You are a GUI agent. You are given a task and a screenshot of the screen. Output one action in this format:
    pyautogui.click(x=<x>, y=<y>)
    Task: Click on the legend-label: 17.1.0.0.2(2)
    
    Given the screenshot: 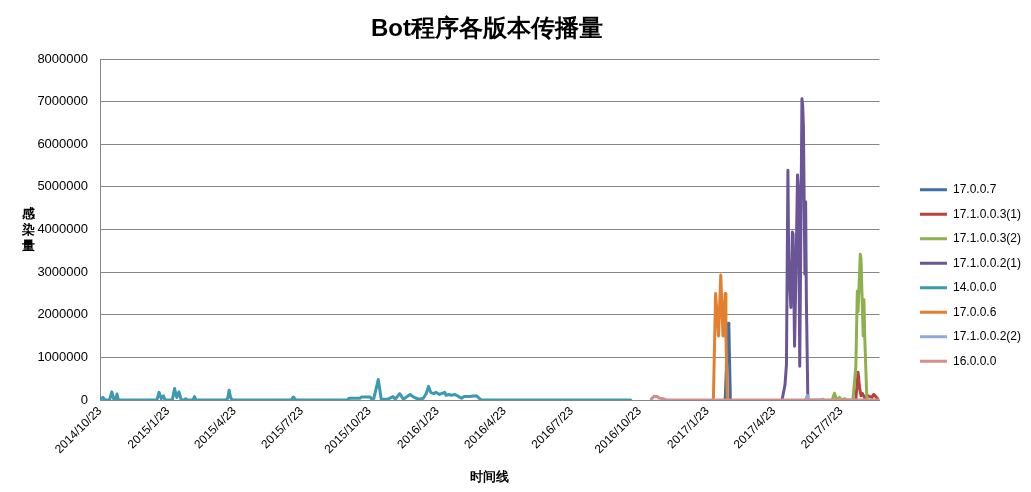 What is the action you would take?
    pyautogui.click(x=986, y=336)
    